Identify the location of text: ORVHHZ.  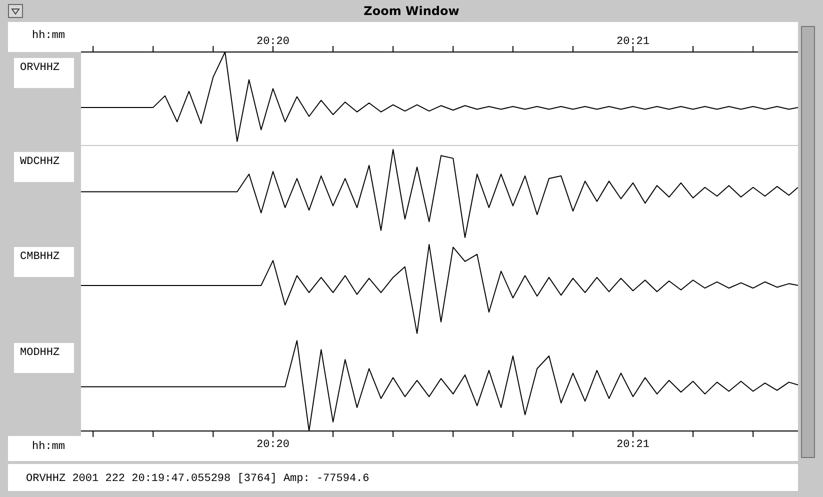
(44, 73).